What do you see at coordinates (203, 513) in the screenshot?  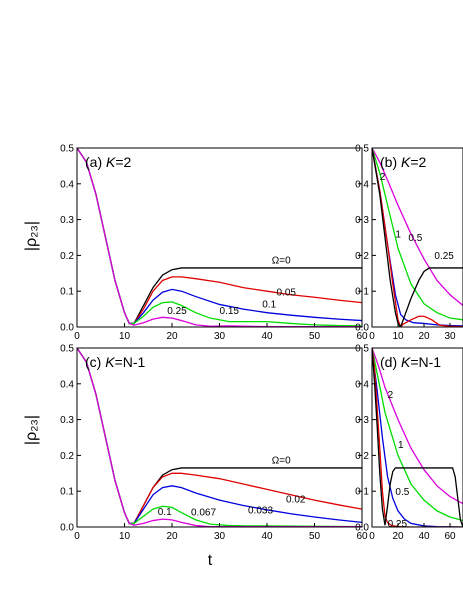 I see `curve-label: 0.067` at bounding box center [203, 513].